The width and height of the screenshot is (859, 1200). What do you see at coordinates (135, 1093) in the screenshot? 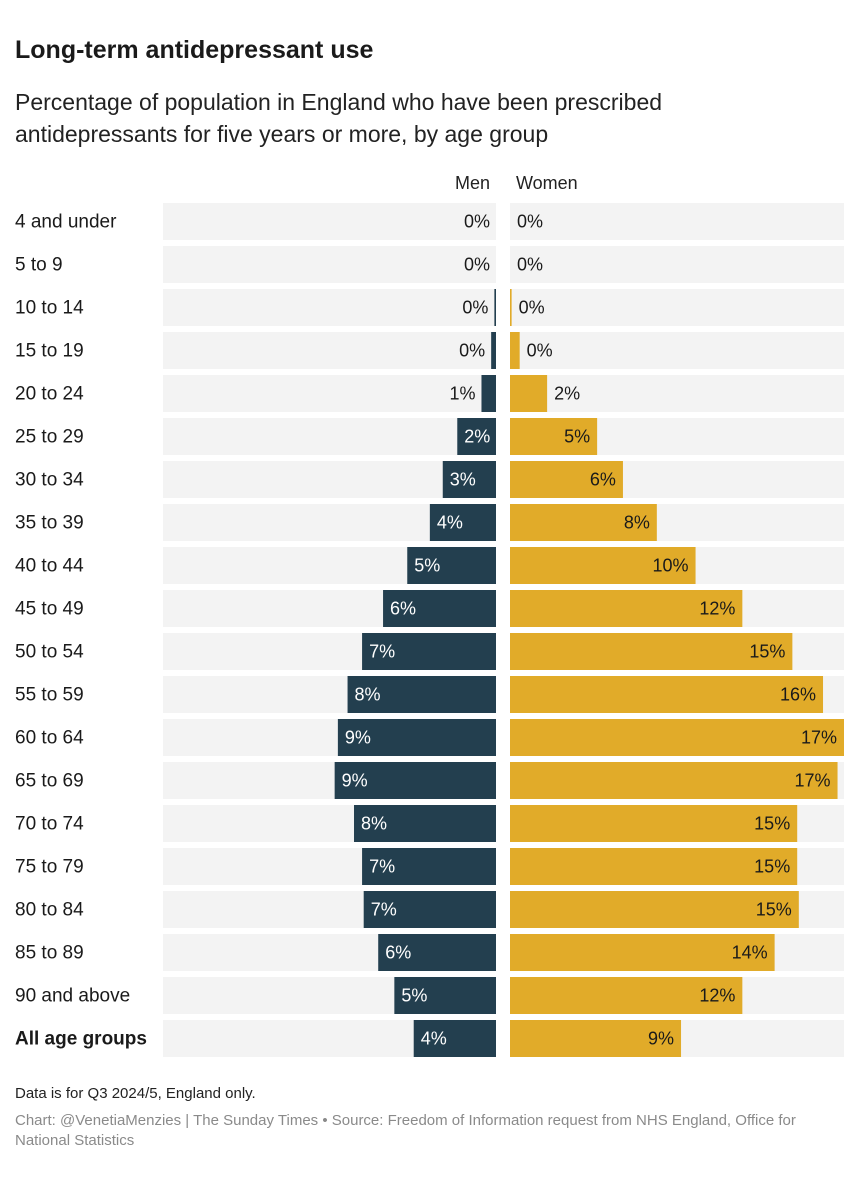
I see `data-note: Data is for Q3 2024/5, England only.` at bounding box center [135, 1093].